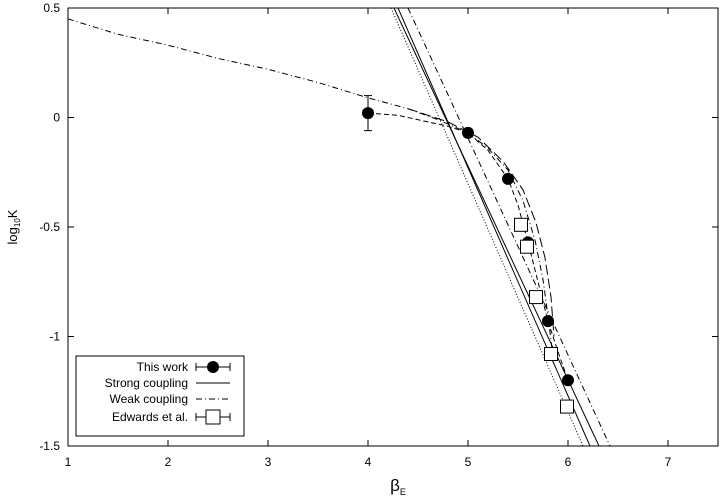 The height and width of the screenshot is (497, 720). Describe the element at coordinates (163, 367) in the screenshot. I see `legend-label-this-work: This work` at that location.